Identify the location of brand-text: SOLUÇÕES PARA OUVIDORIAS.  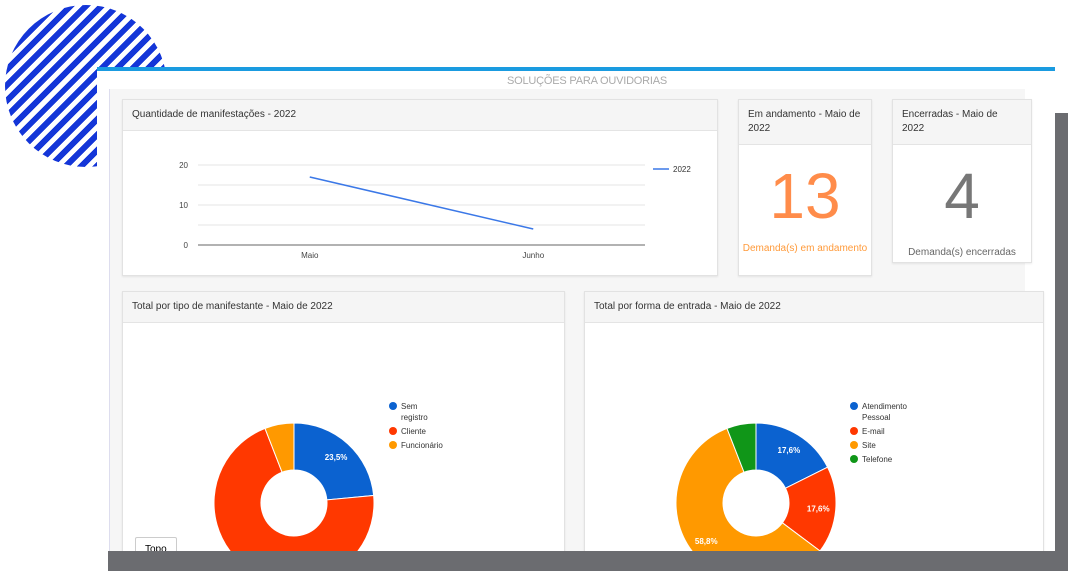
(587, 81).